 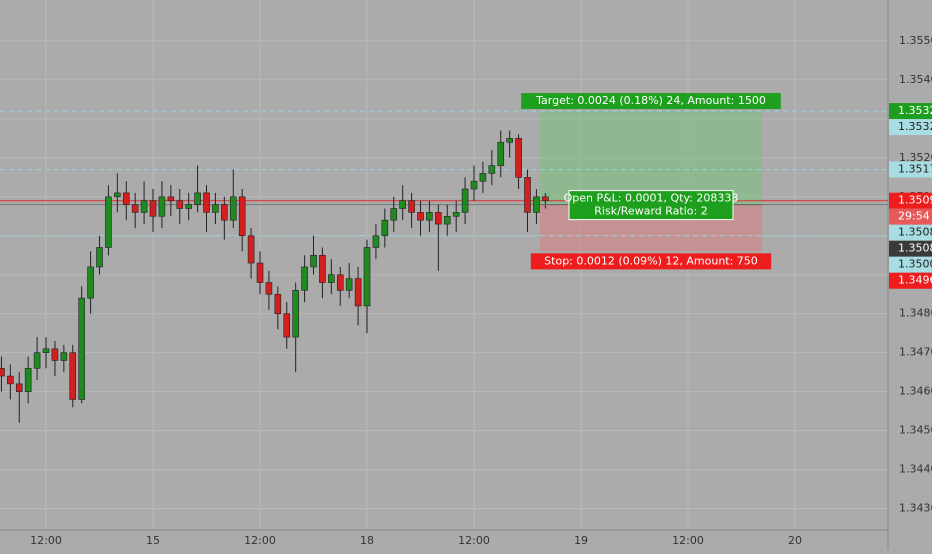 What do you see at coordinates (915, 469) in the screenshot?
I see `y-tick-label: 1.3440` at bounding box center [915, 469].